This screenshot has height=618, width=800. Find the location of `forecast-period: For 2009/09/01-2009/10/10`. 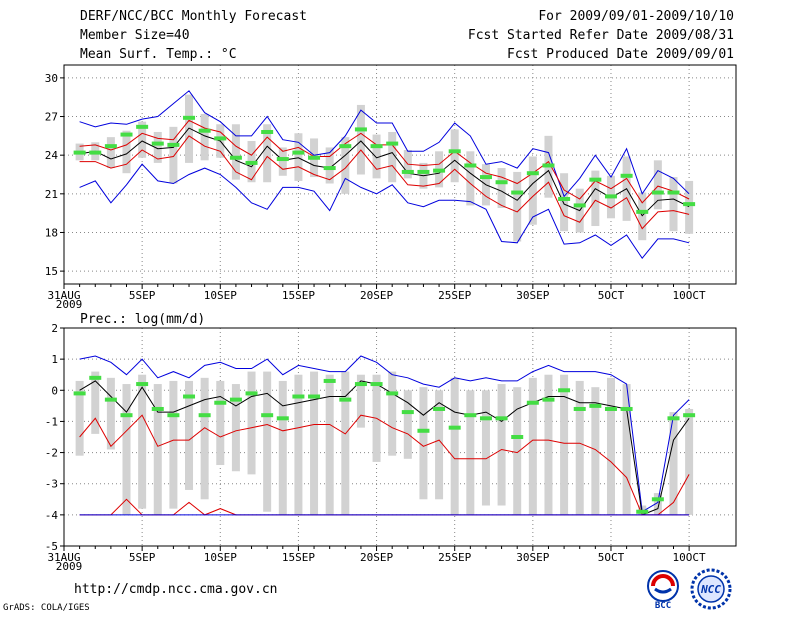

forecast-period: For 2009/09/01-2009/10/10 is located at coordinates (636, 16).